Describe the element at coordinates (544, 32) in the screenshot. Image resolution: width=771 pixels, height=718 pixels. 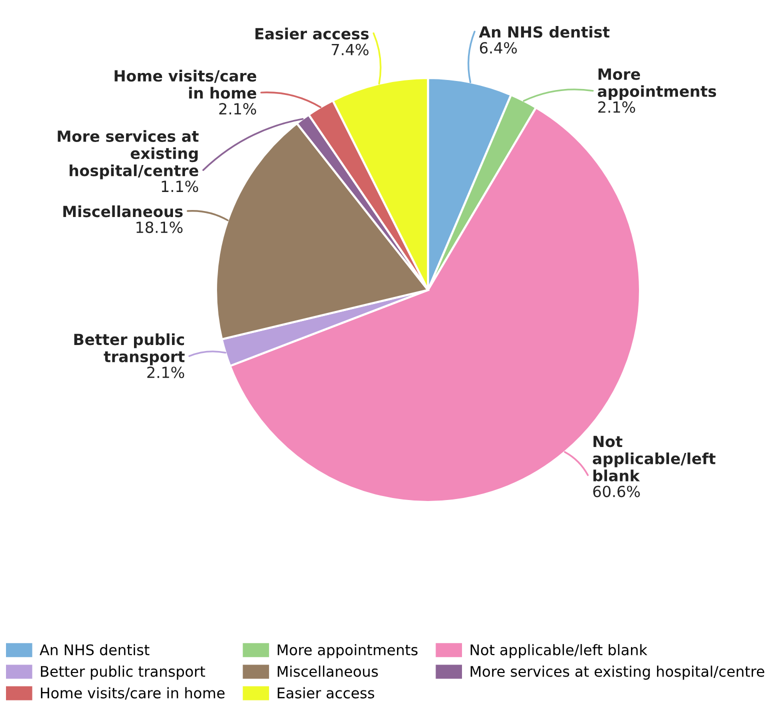
I see `slice-label: An NHS dentist` at that location.